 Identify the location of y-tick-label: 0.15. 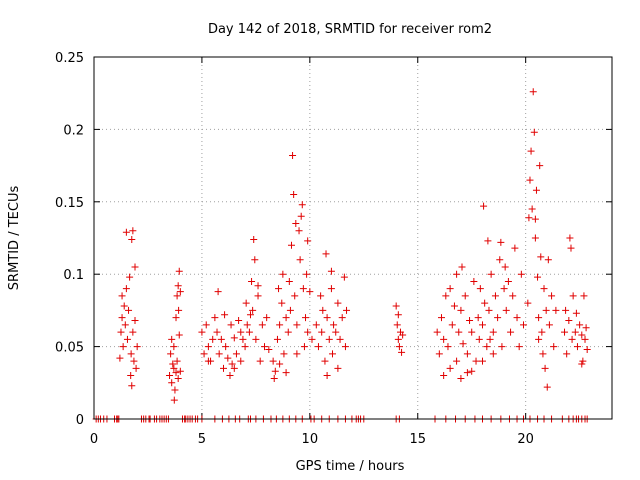
(69, 203).